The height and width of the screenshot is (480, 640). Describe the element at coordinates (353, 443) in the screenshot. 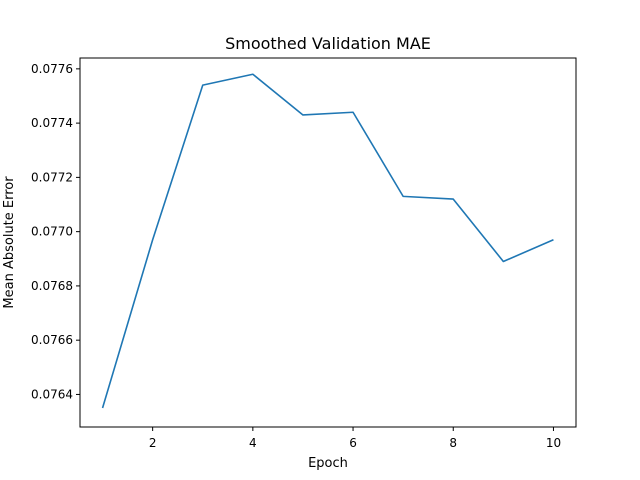

I see `x-tick-label: 6` at that location.